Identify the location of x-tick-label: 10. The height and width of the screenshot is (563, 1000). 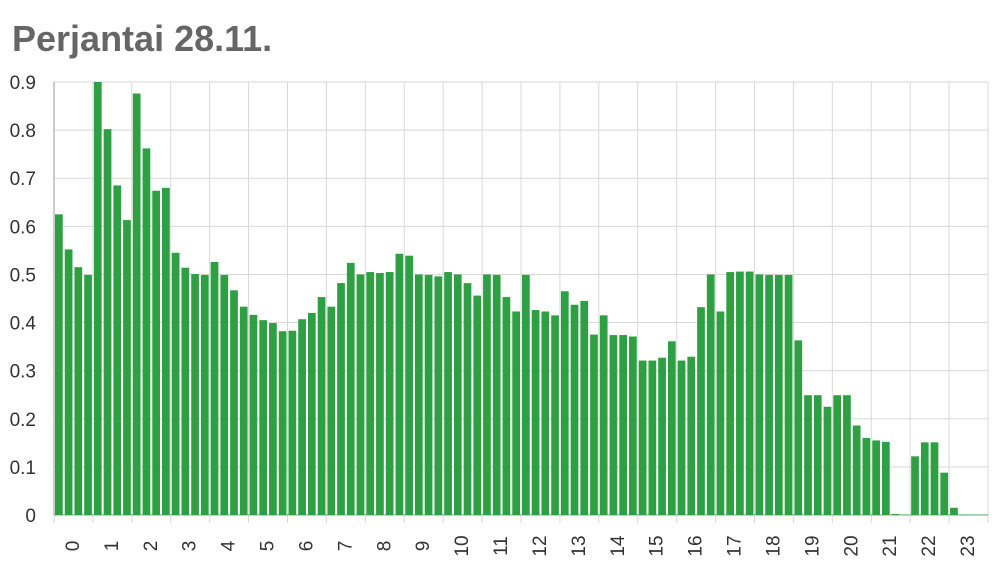
(462, 545).